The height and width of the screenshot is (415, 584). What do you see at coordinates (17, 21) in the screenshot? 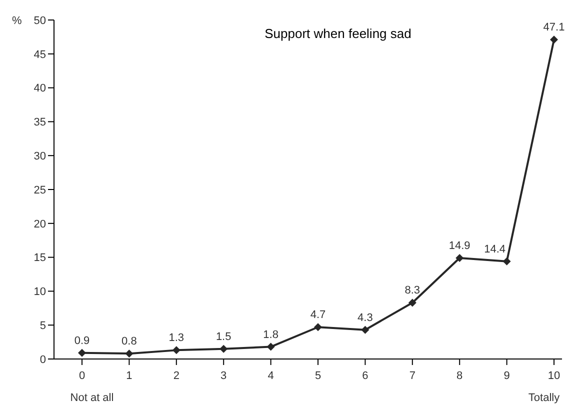
I see `y-axis-title: %` at bounding box center [17, 21].